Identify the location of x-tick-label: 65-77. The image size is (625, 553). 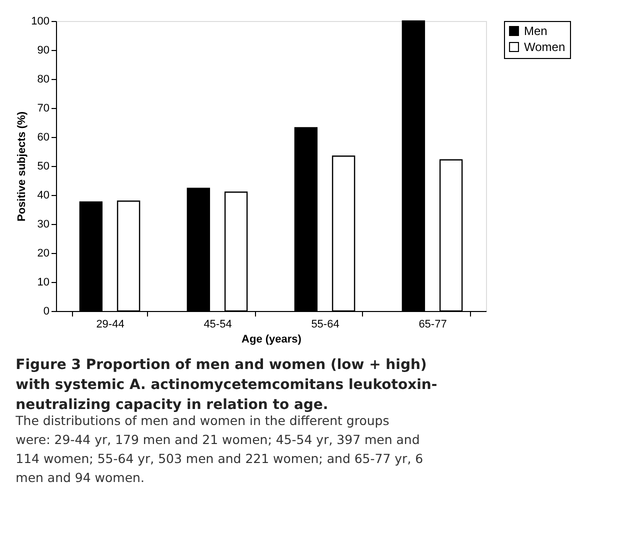
(432, 324).